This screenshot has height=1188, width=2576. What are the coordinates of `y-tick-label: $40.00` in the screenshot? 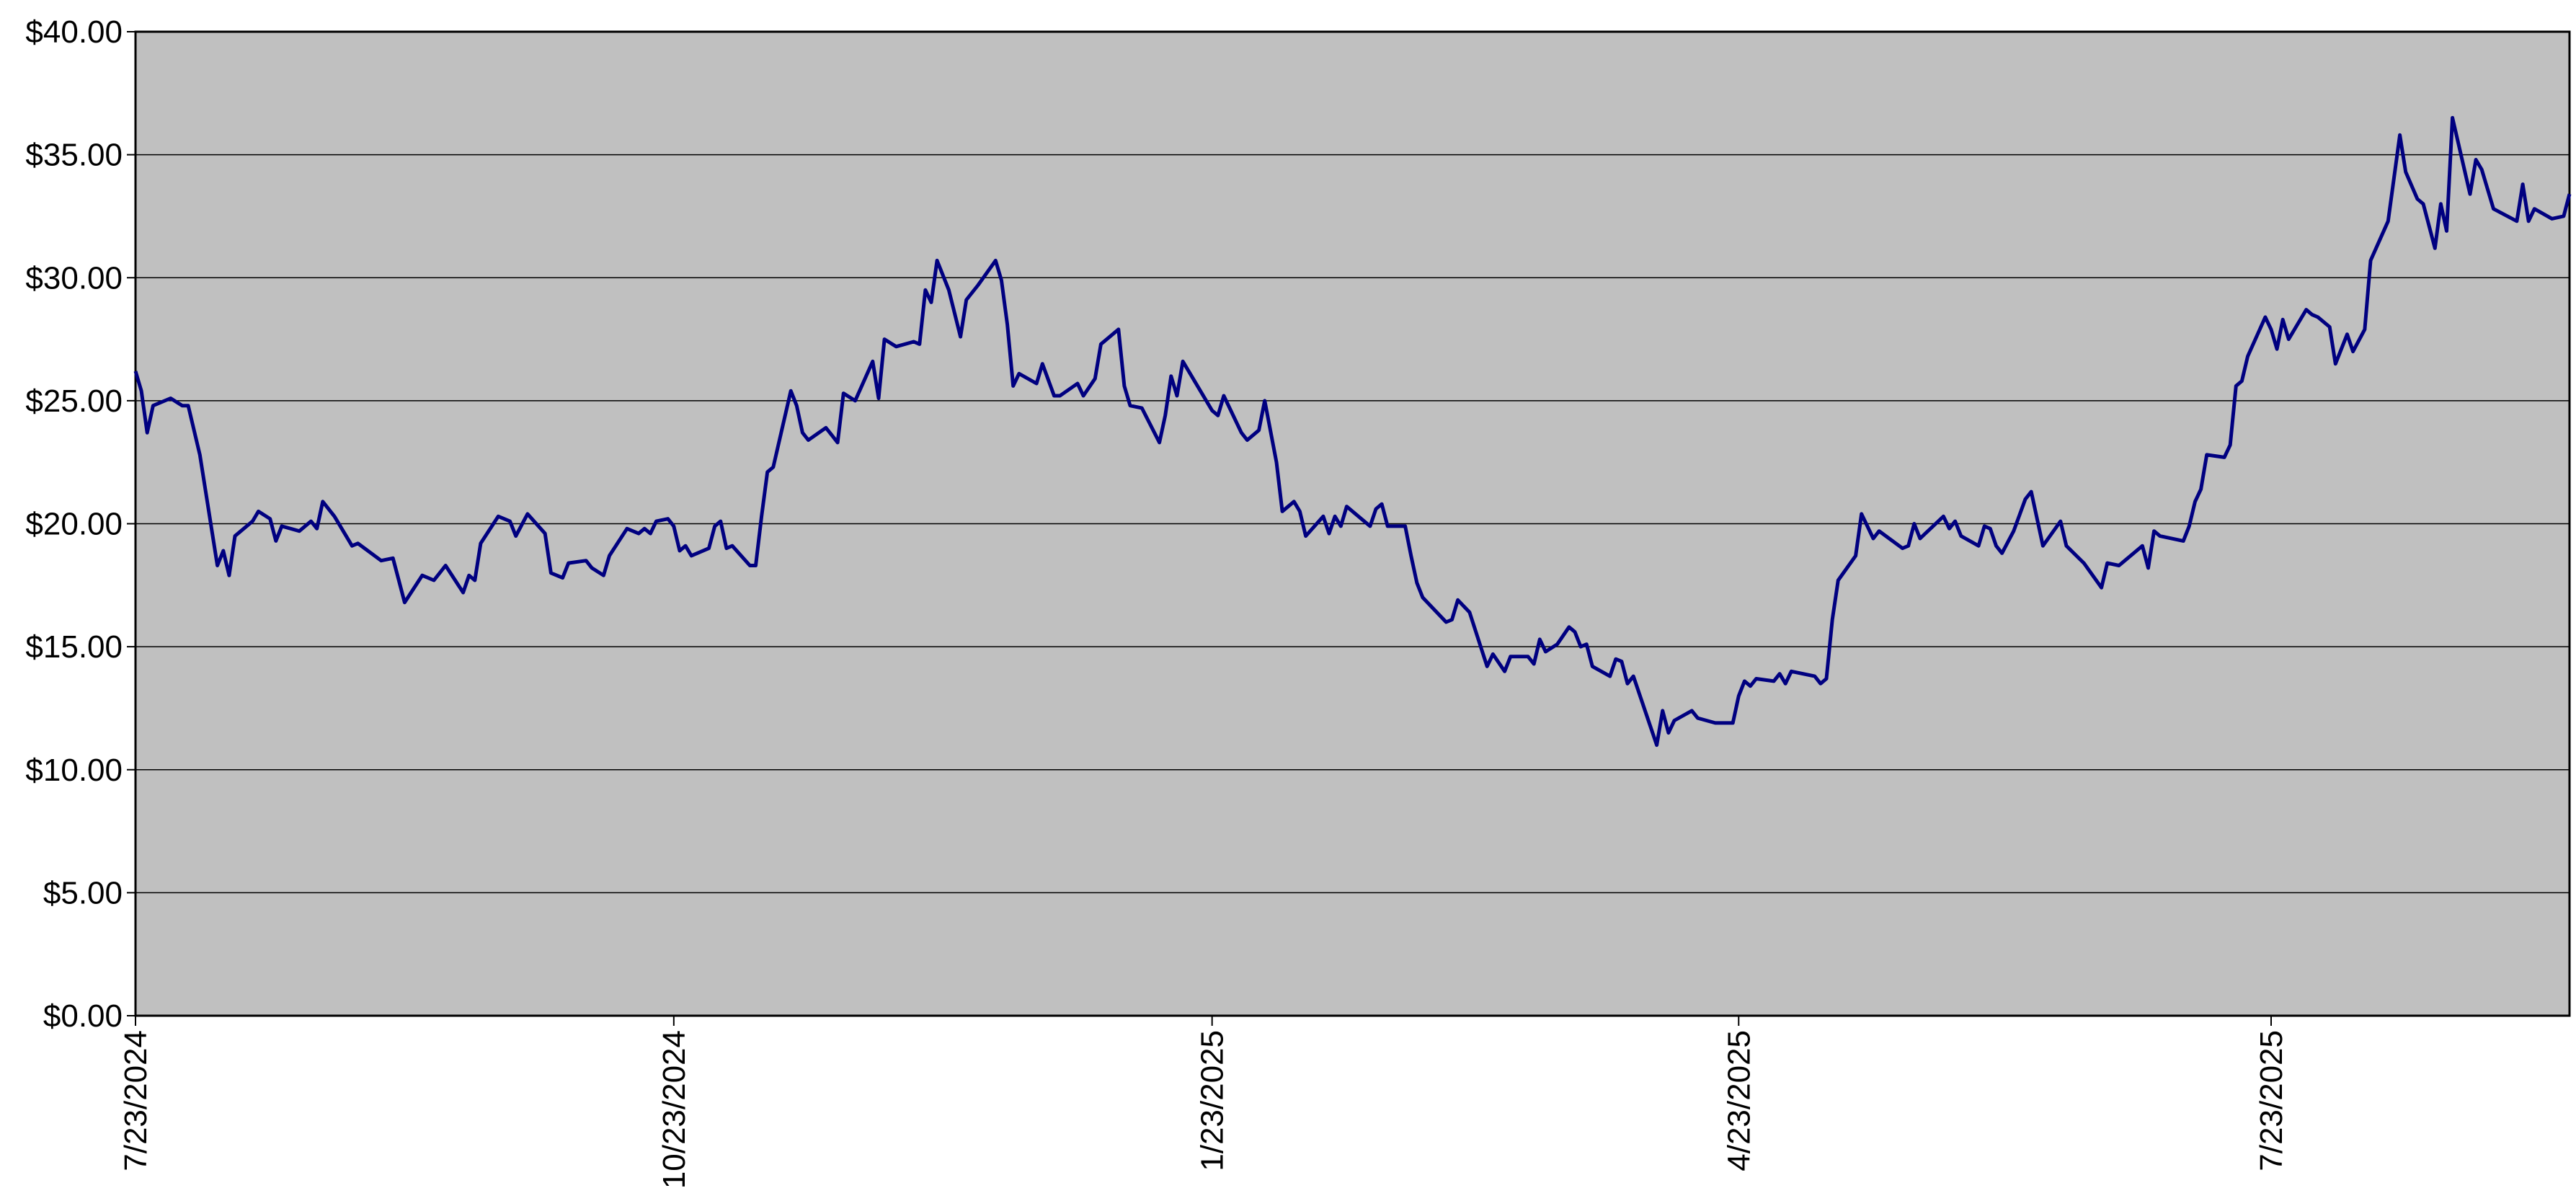 It's located at (74, 32).